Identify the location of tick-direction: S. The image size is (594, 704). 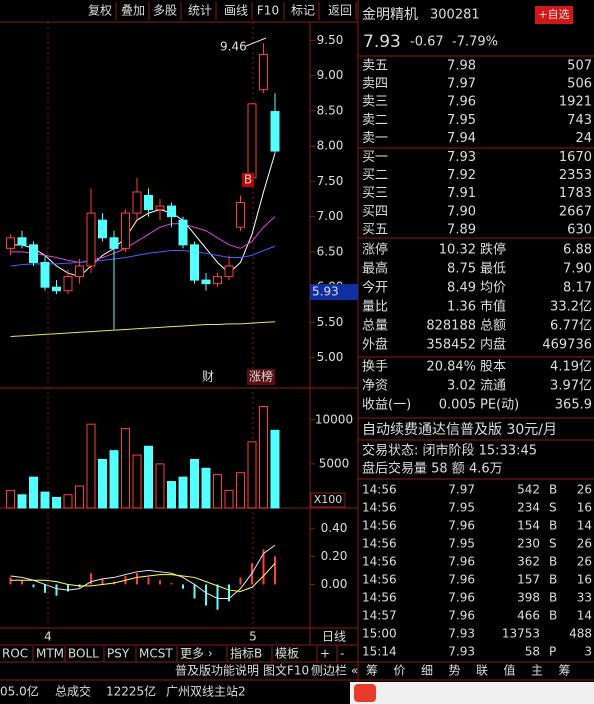
(553, 544).